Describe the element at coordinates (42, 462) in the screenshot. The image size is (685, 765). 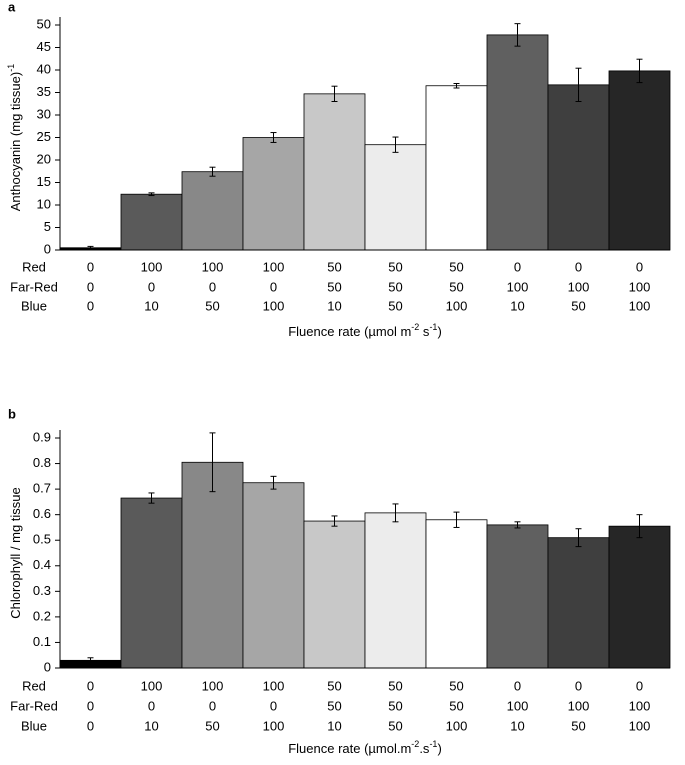
I see `y-tick-label: 0.8` at that location.